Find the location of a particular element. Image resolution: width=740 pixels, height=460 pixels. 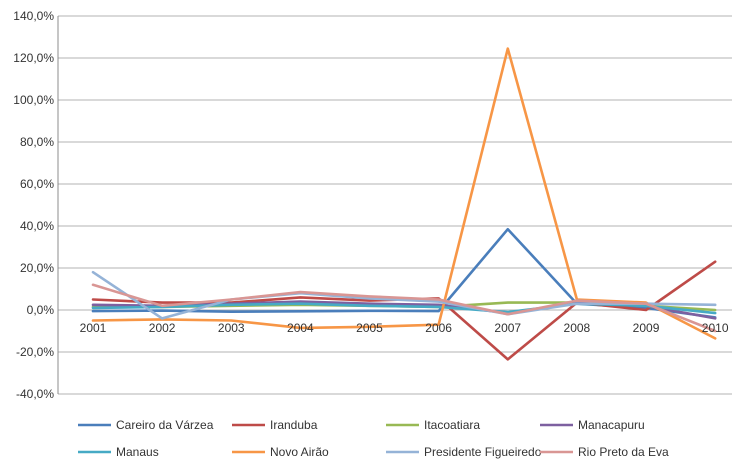

series-line-presidente-figueiredo is located at coordinates (404, 295).